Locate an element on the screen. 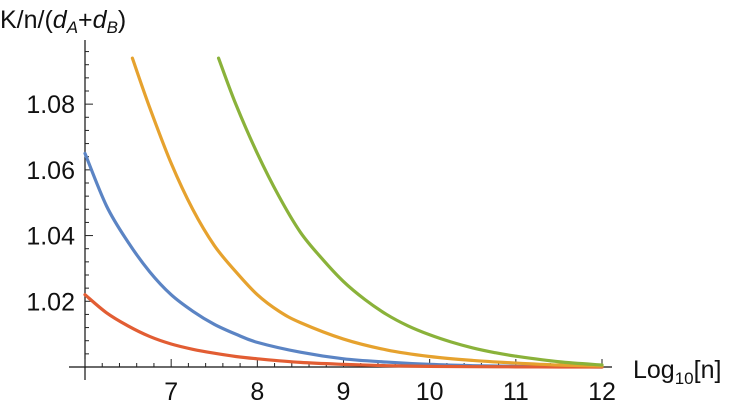 The width and height of the screenshot is (747, 407). y-tick-label: 1.02 is located at coordinates (50, 302).